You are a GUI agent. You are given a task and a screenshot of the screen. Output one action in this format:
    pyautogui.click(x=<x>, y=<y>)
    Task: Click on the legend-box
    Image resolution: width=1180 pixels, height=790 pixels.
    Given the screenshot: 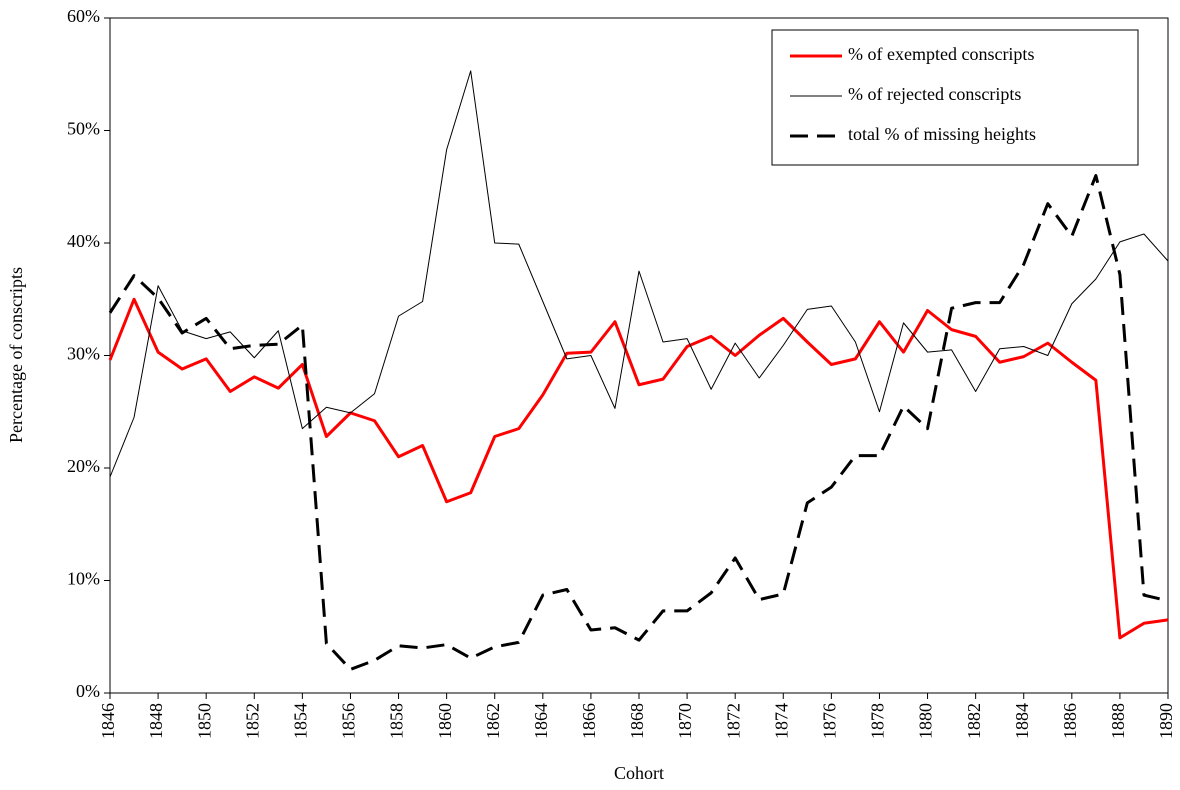 What is the action you would take?
    pyautogui.click(x=955, y=97)
    